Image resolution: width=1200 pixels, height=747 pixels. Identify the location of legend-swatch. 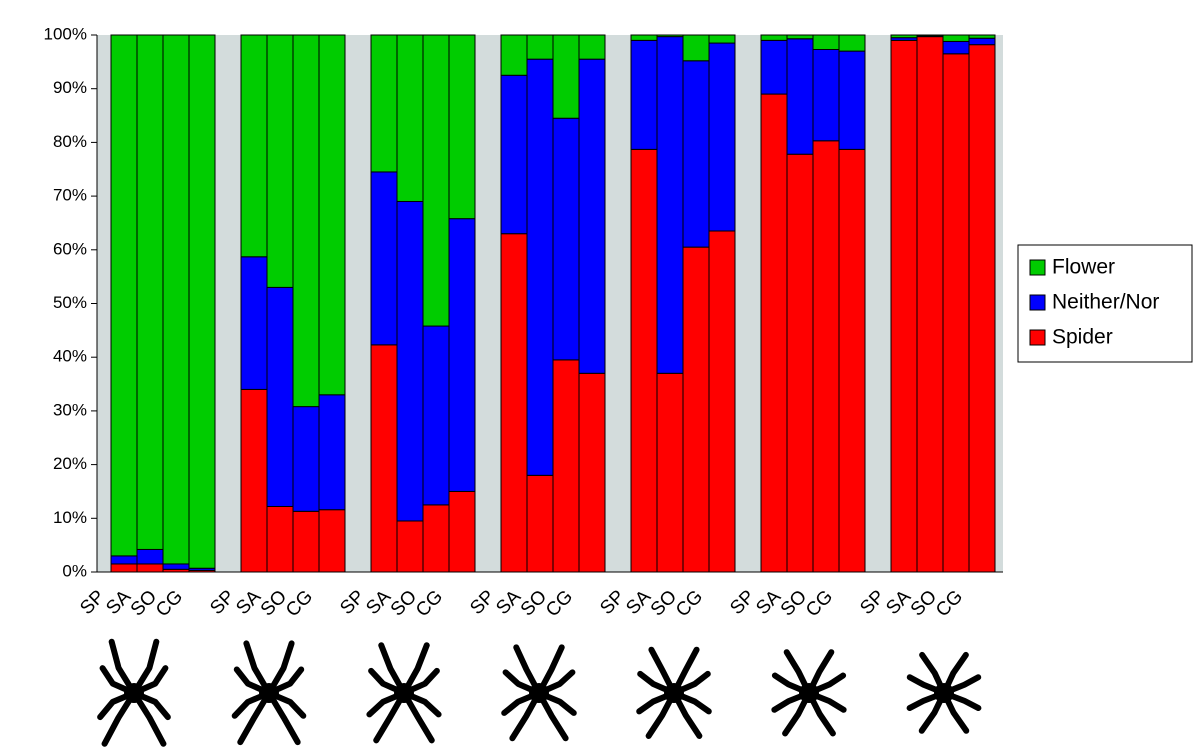
(1037, 302).